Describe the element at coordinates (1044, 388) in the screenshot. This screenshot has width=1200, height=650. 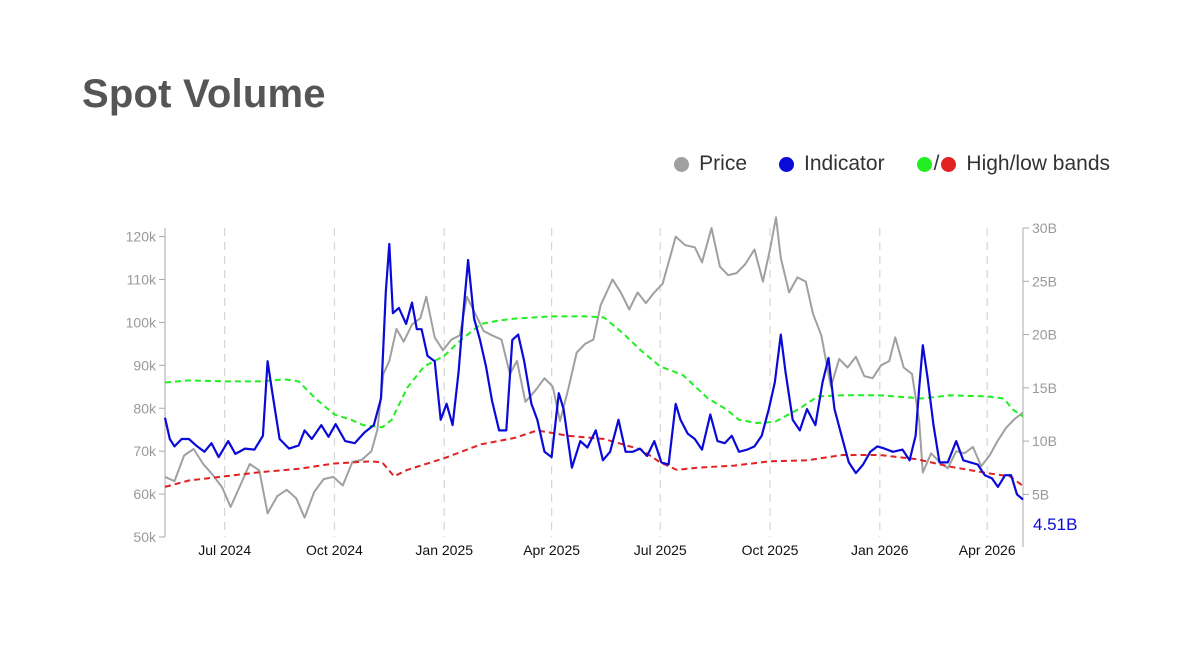
I see `y-right-tick-label: 15B` at that location.